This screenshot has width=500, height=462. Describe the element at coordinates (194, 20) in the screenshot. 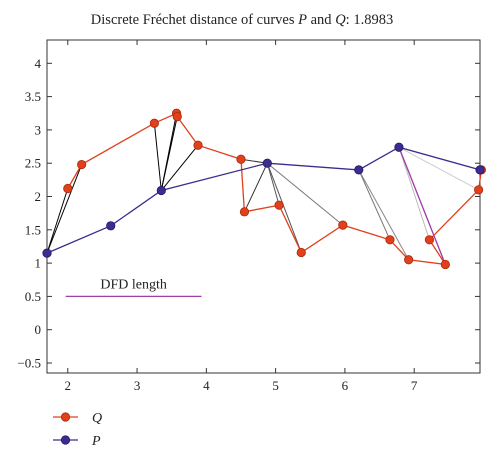

I see `title-prefix: Discrete Fréchet distance of curves` at that location.